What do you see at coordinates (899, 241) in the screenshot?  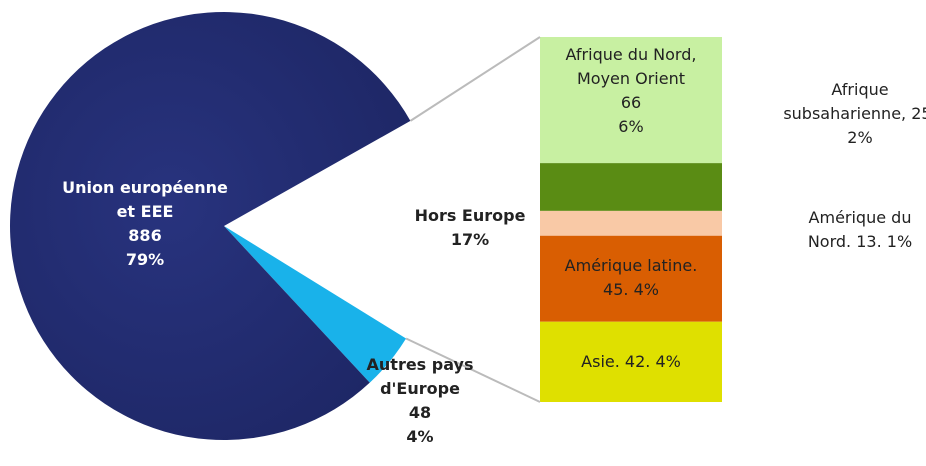 I see `label-part: 1%` at bounding box center [899, 241].